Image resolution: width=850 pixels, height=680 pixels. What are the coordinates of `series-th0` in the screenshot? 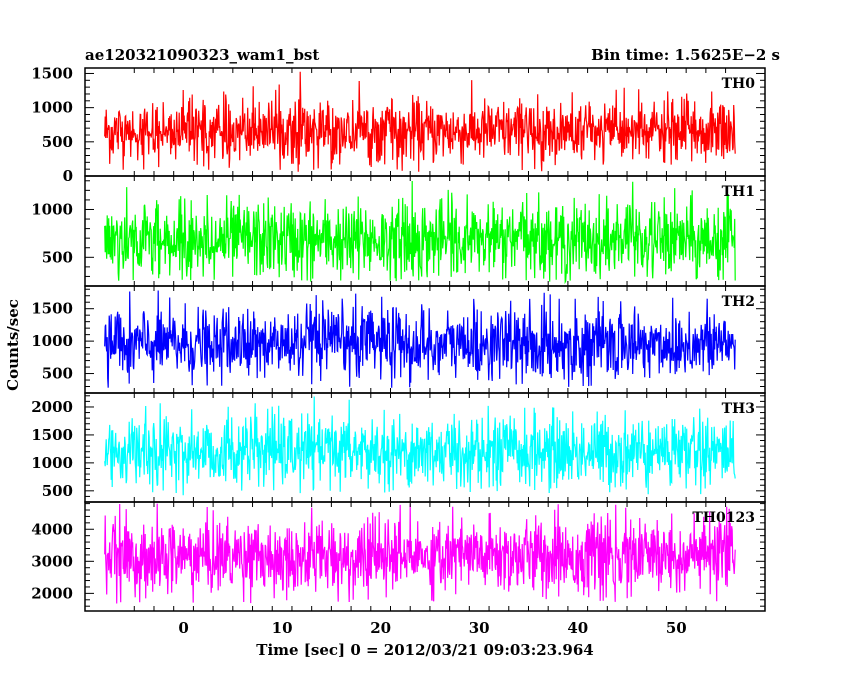 It's located at (420, 121).